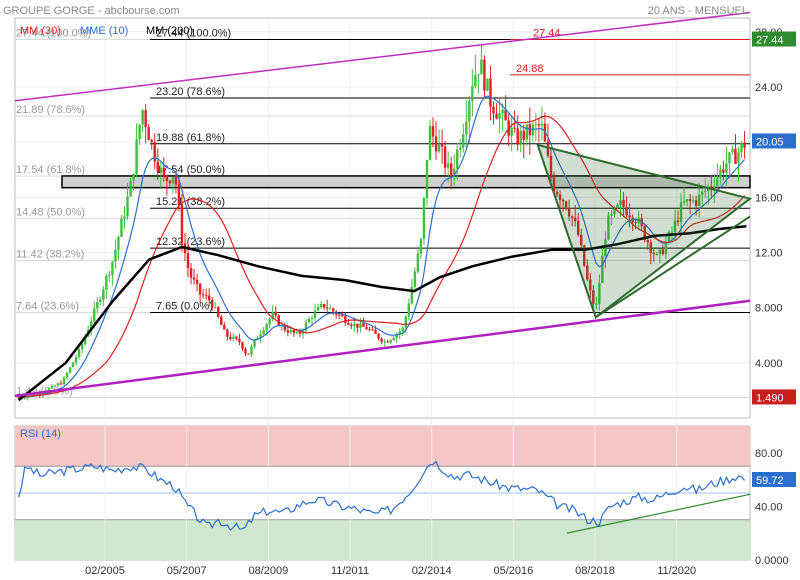 The width and height of the screenshot is (800, 580). What do you see at coordinates (169, 31) in the screenshot?
I see `legend-mm200: MM (200)` at bounding box center [169, 31].